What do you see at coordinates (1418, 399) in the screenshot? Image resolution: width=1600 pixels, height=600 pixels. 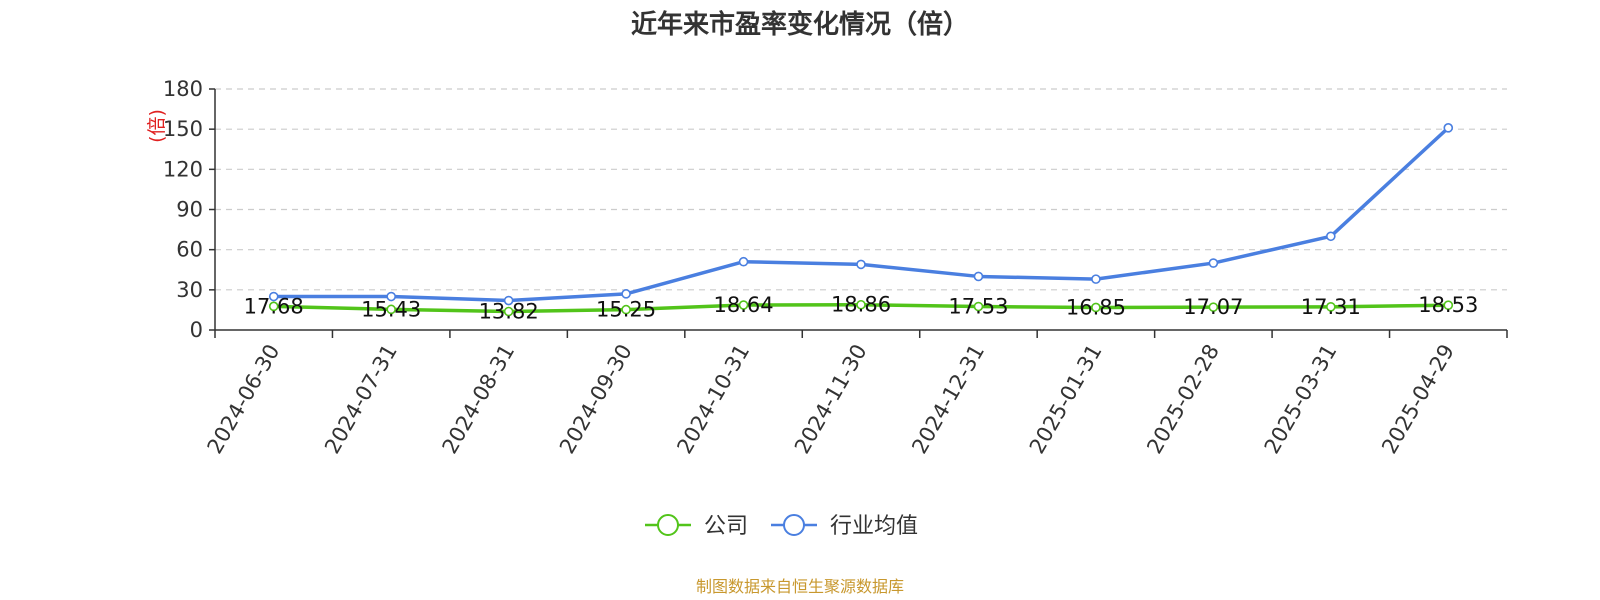 I see `x-tick-label: 2025-04-29` at bounding box center [1418, 399].